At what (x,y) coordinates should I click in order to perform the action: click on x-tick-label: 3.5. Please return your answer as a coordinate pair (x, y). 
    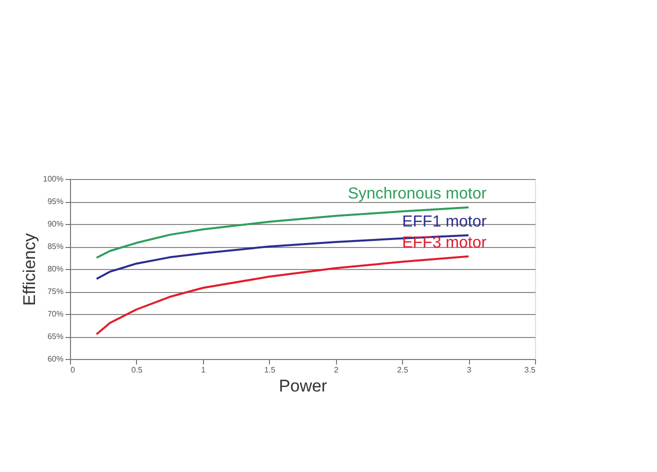
    Looking at the image, I should click on (530, 370).